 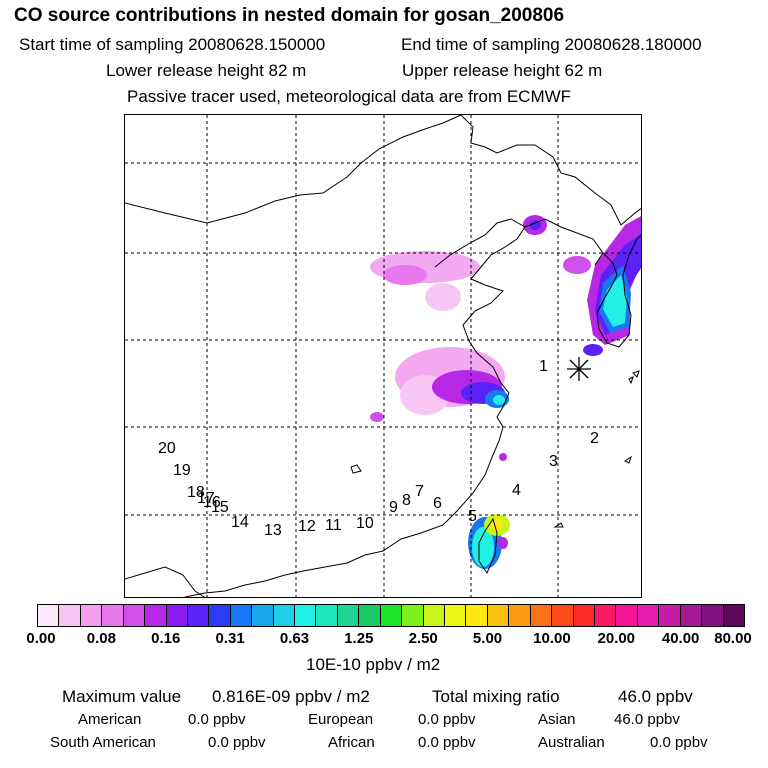 What do you see at coordinates (618, 291) in the screenshot?
I see `korea-coast` at bounding box center [618, 291].